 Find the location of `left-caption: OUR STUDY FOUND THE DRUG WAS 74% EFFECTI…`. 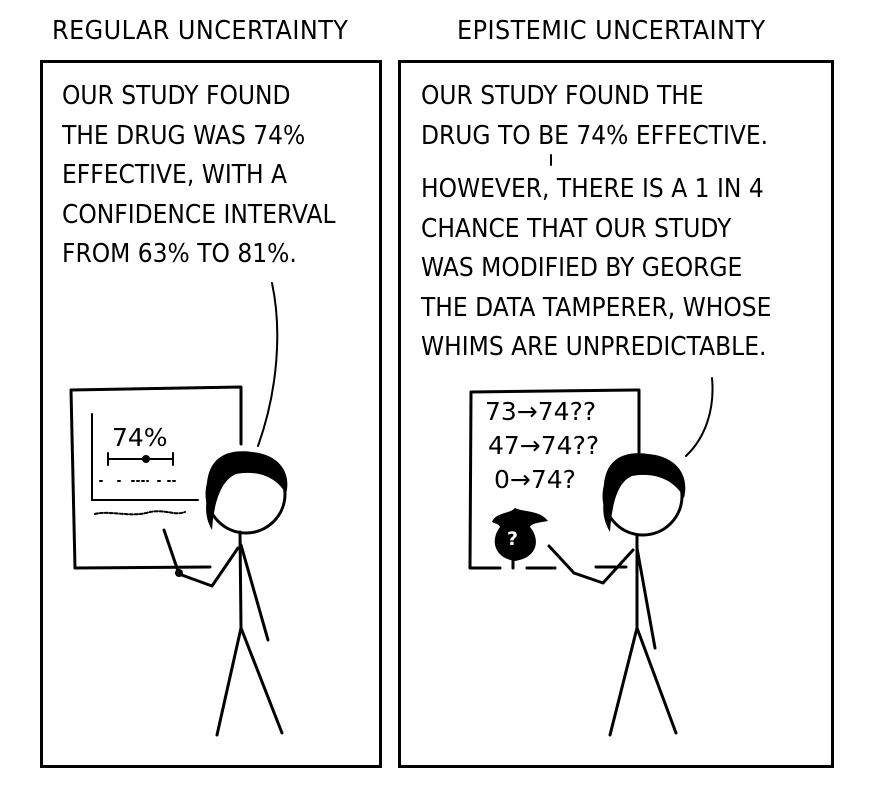

left-caption: OUR STUDY FOUND THE DRUG WAS 74% EFFECTI… is located at coordinates (199, 175).